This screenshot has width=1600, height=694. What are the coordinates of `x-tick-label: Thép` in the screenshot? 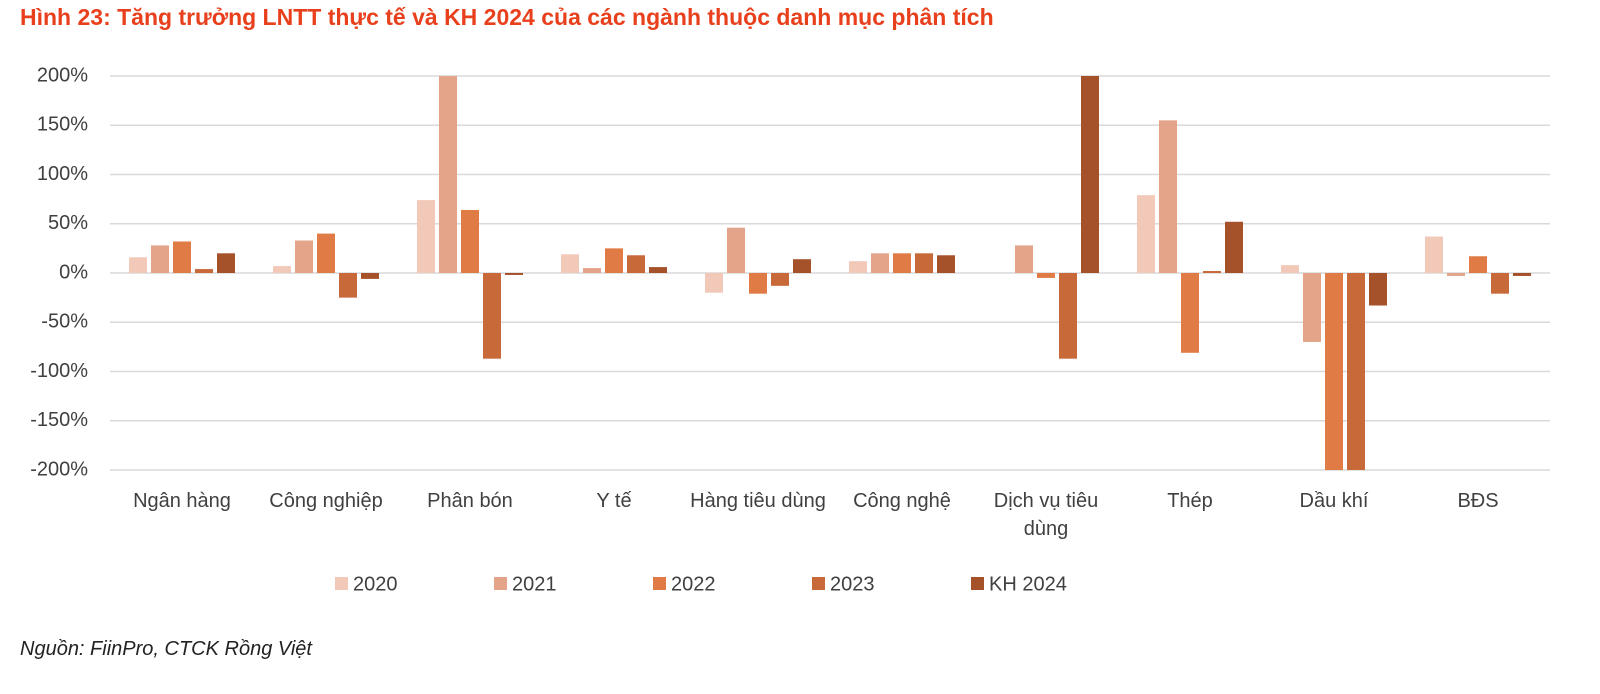 It's located at (1190, 501).